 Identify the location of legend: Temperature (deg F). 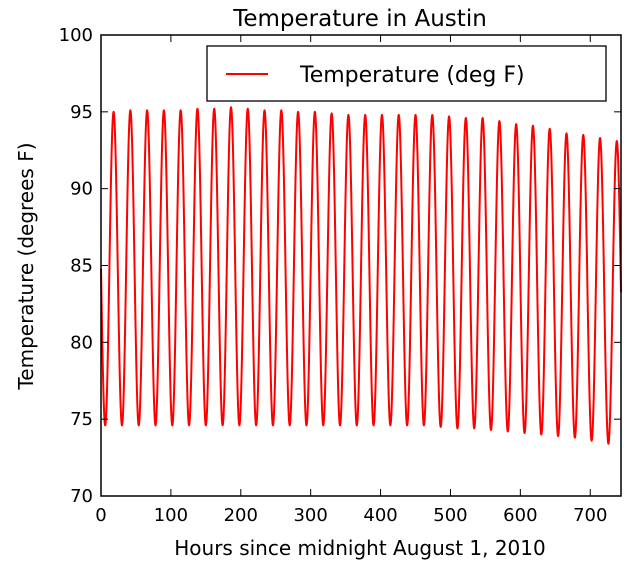
(406, 73).